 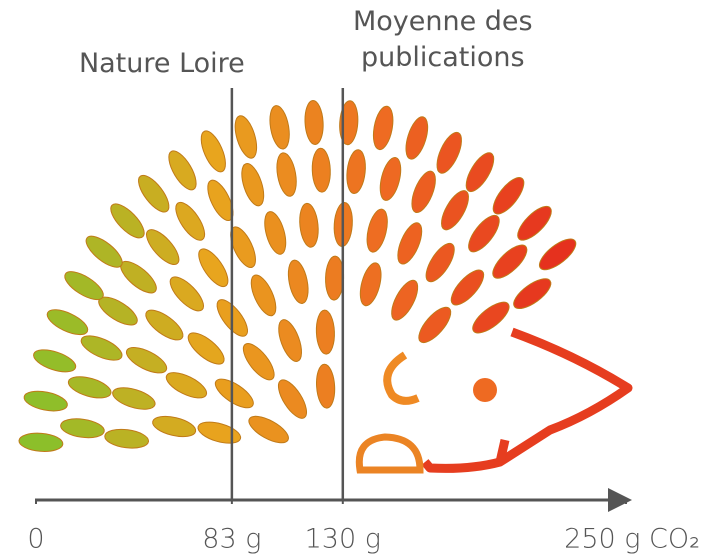 I want to click on hedgehog-head, so click(x=527, y=400).